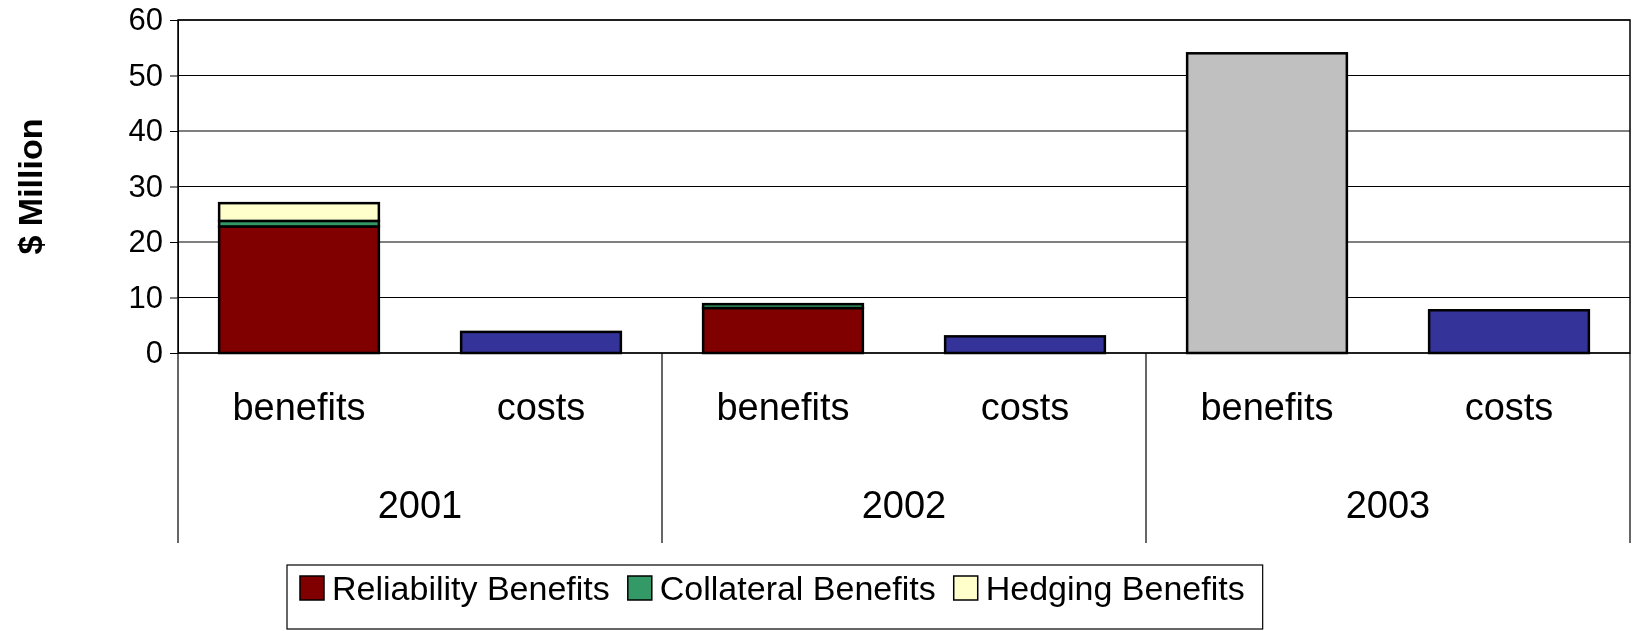  I want to click on text: 2003, so click(1388, 505).